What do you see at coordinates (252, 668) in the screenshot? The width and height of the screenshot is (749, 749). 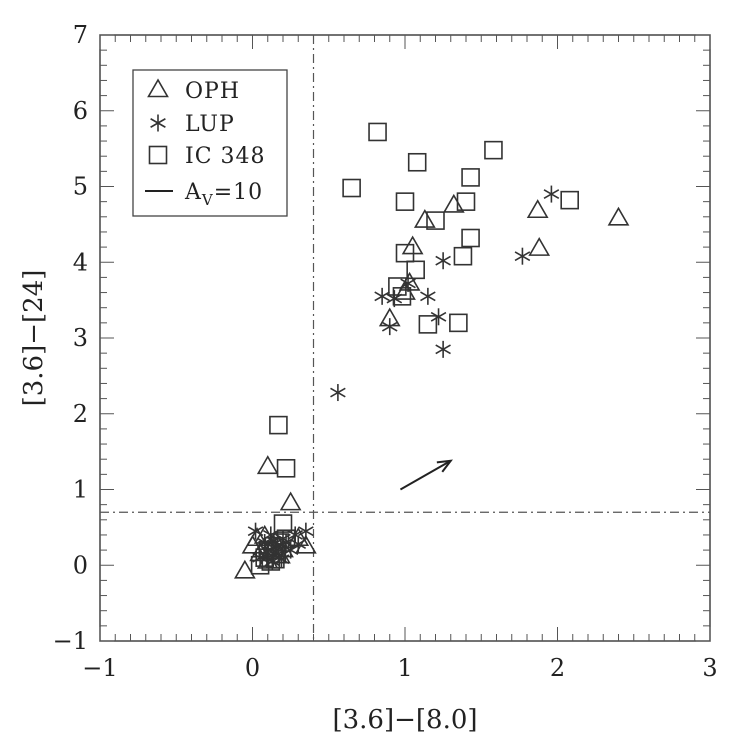 I see `x-tick-label: 0` at bounding box center [252, 668].